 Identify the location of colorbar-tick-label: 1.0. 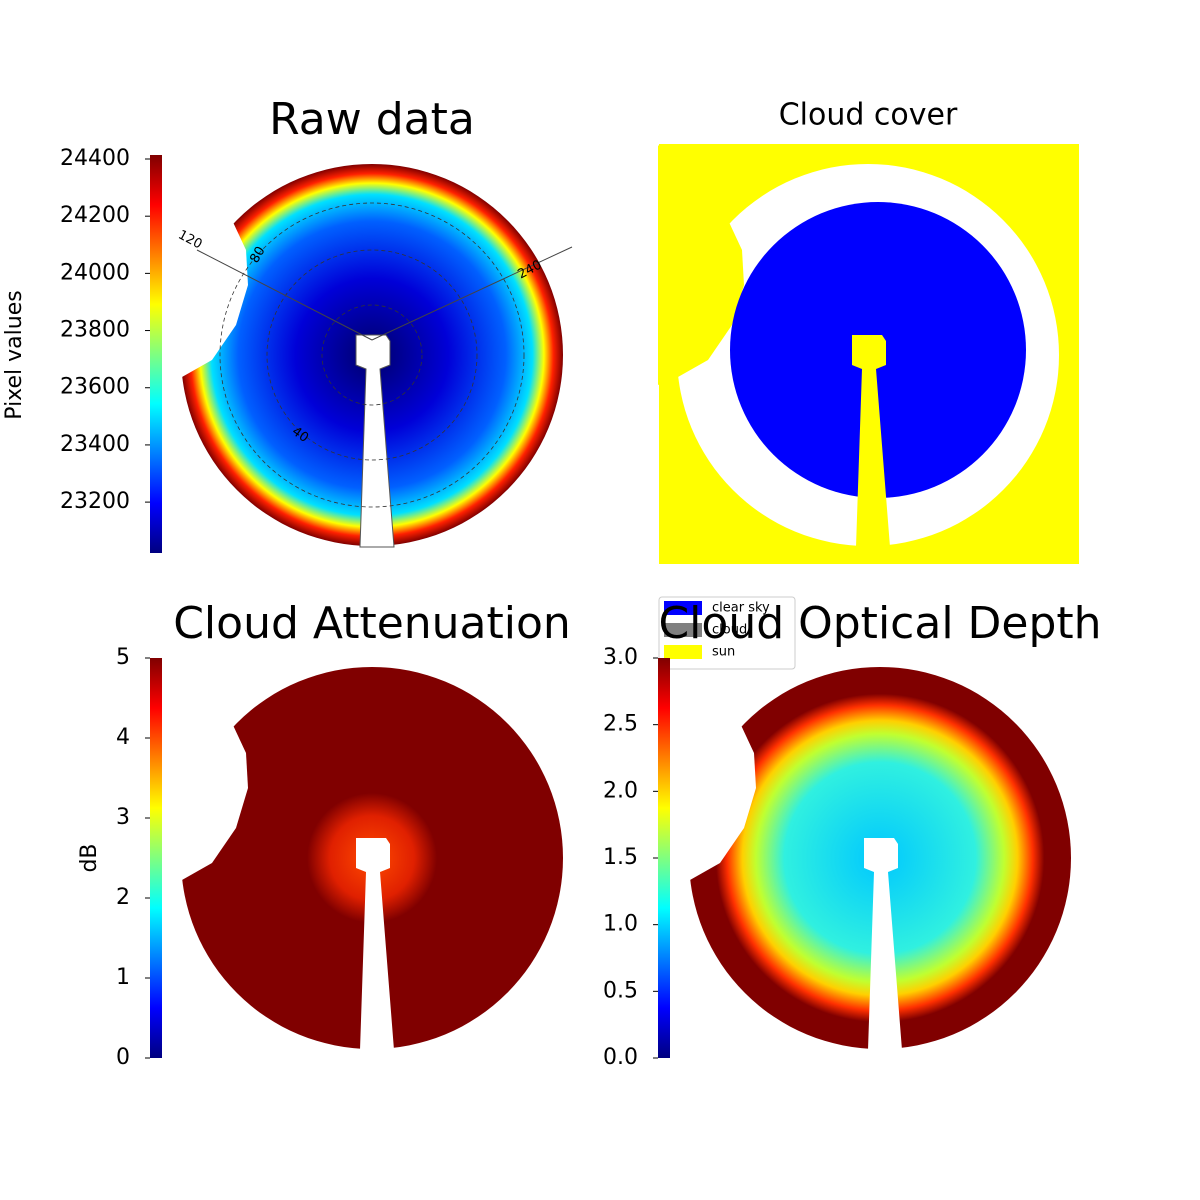
(620, 924).